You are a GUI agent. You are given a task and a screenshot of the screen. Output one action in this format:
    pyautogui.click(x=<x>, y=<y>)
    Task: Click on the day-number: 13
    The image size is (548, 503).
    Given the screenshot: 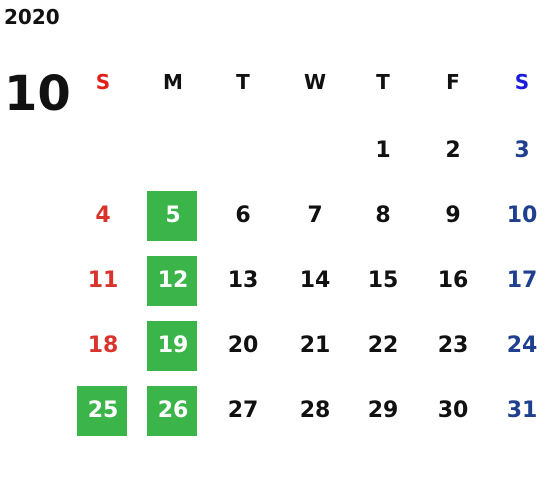 What is the action you would take?
    pyautogui.click(x=243, y=280)
    